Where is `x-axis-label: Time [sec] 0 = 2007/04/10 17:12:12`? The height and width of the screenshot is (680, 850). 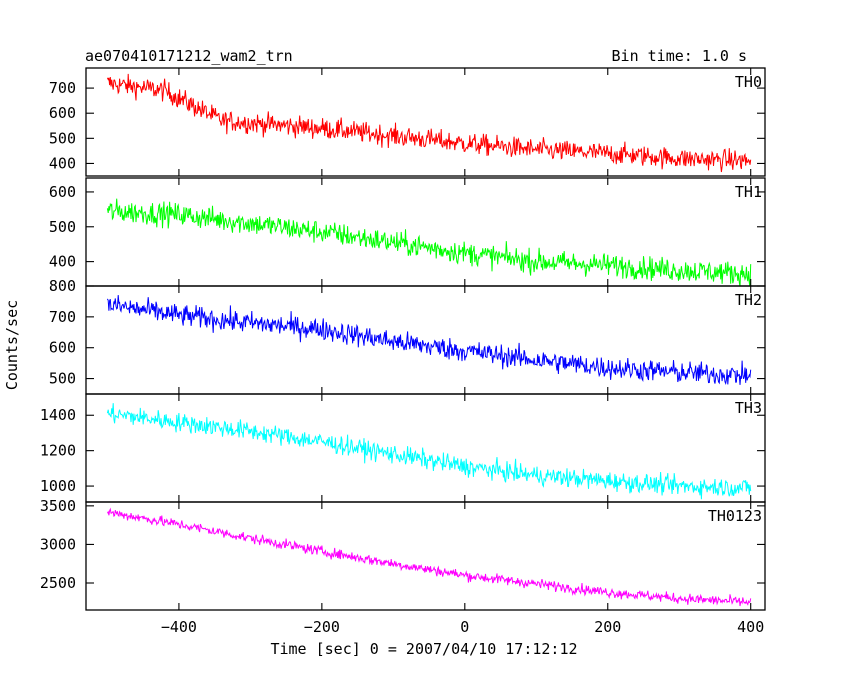
x-axis-label: Time [sec] 0 = 2007/04/10 17:12:12 is located at coordinates (423, 649).